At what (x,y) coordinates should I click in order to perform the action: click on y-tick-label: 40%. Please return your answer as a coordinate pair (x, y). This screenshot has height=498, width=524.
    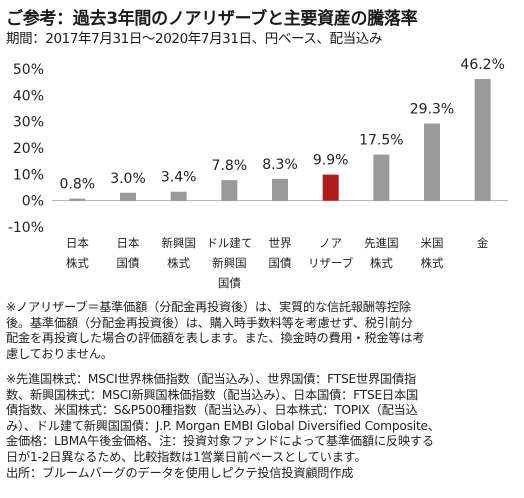
    Looking at the image, I should click on (28, 96).